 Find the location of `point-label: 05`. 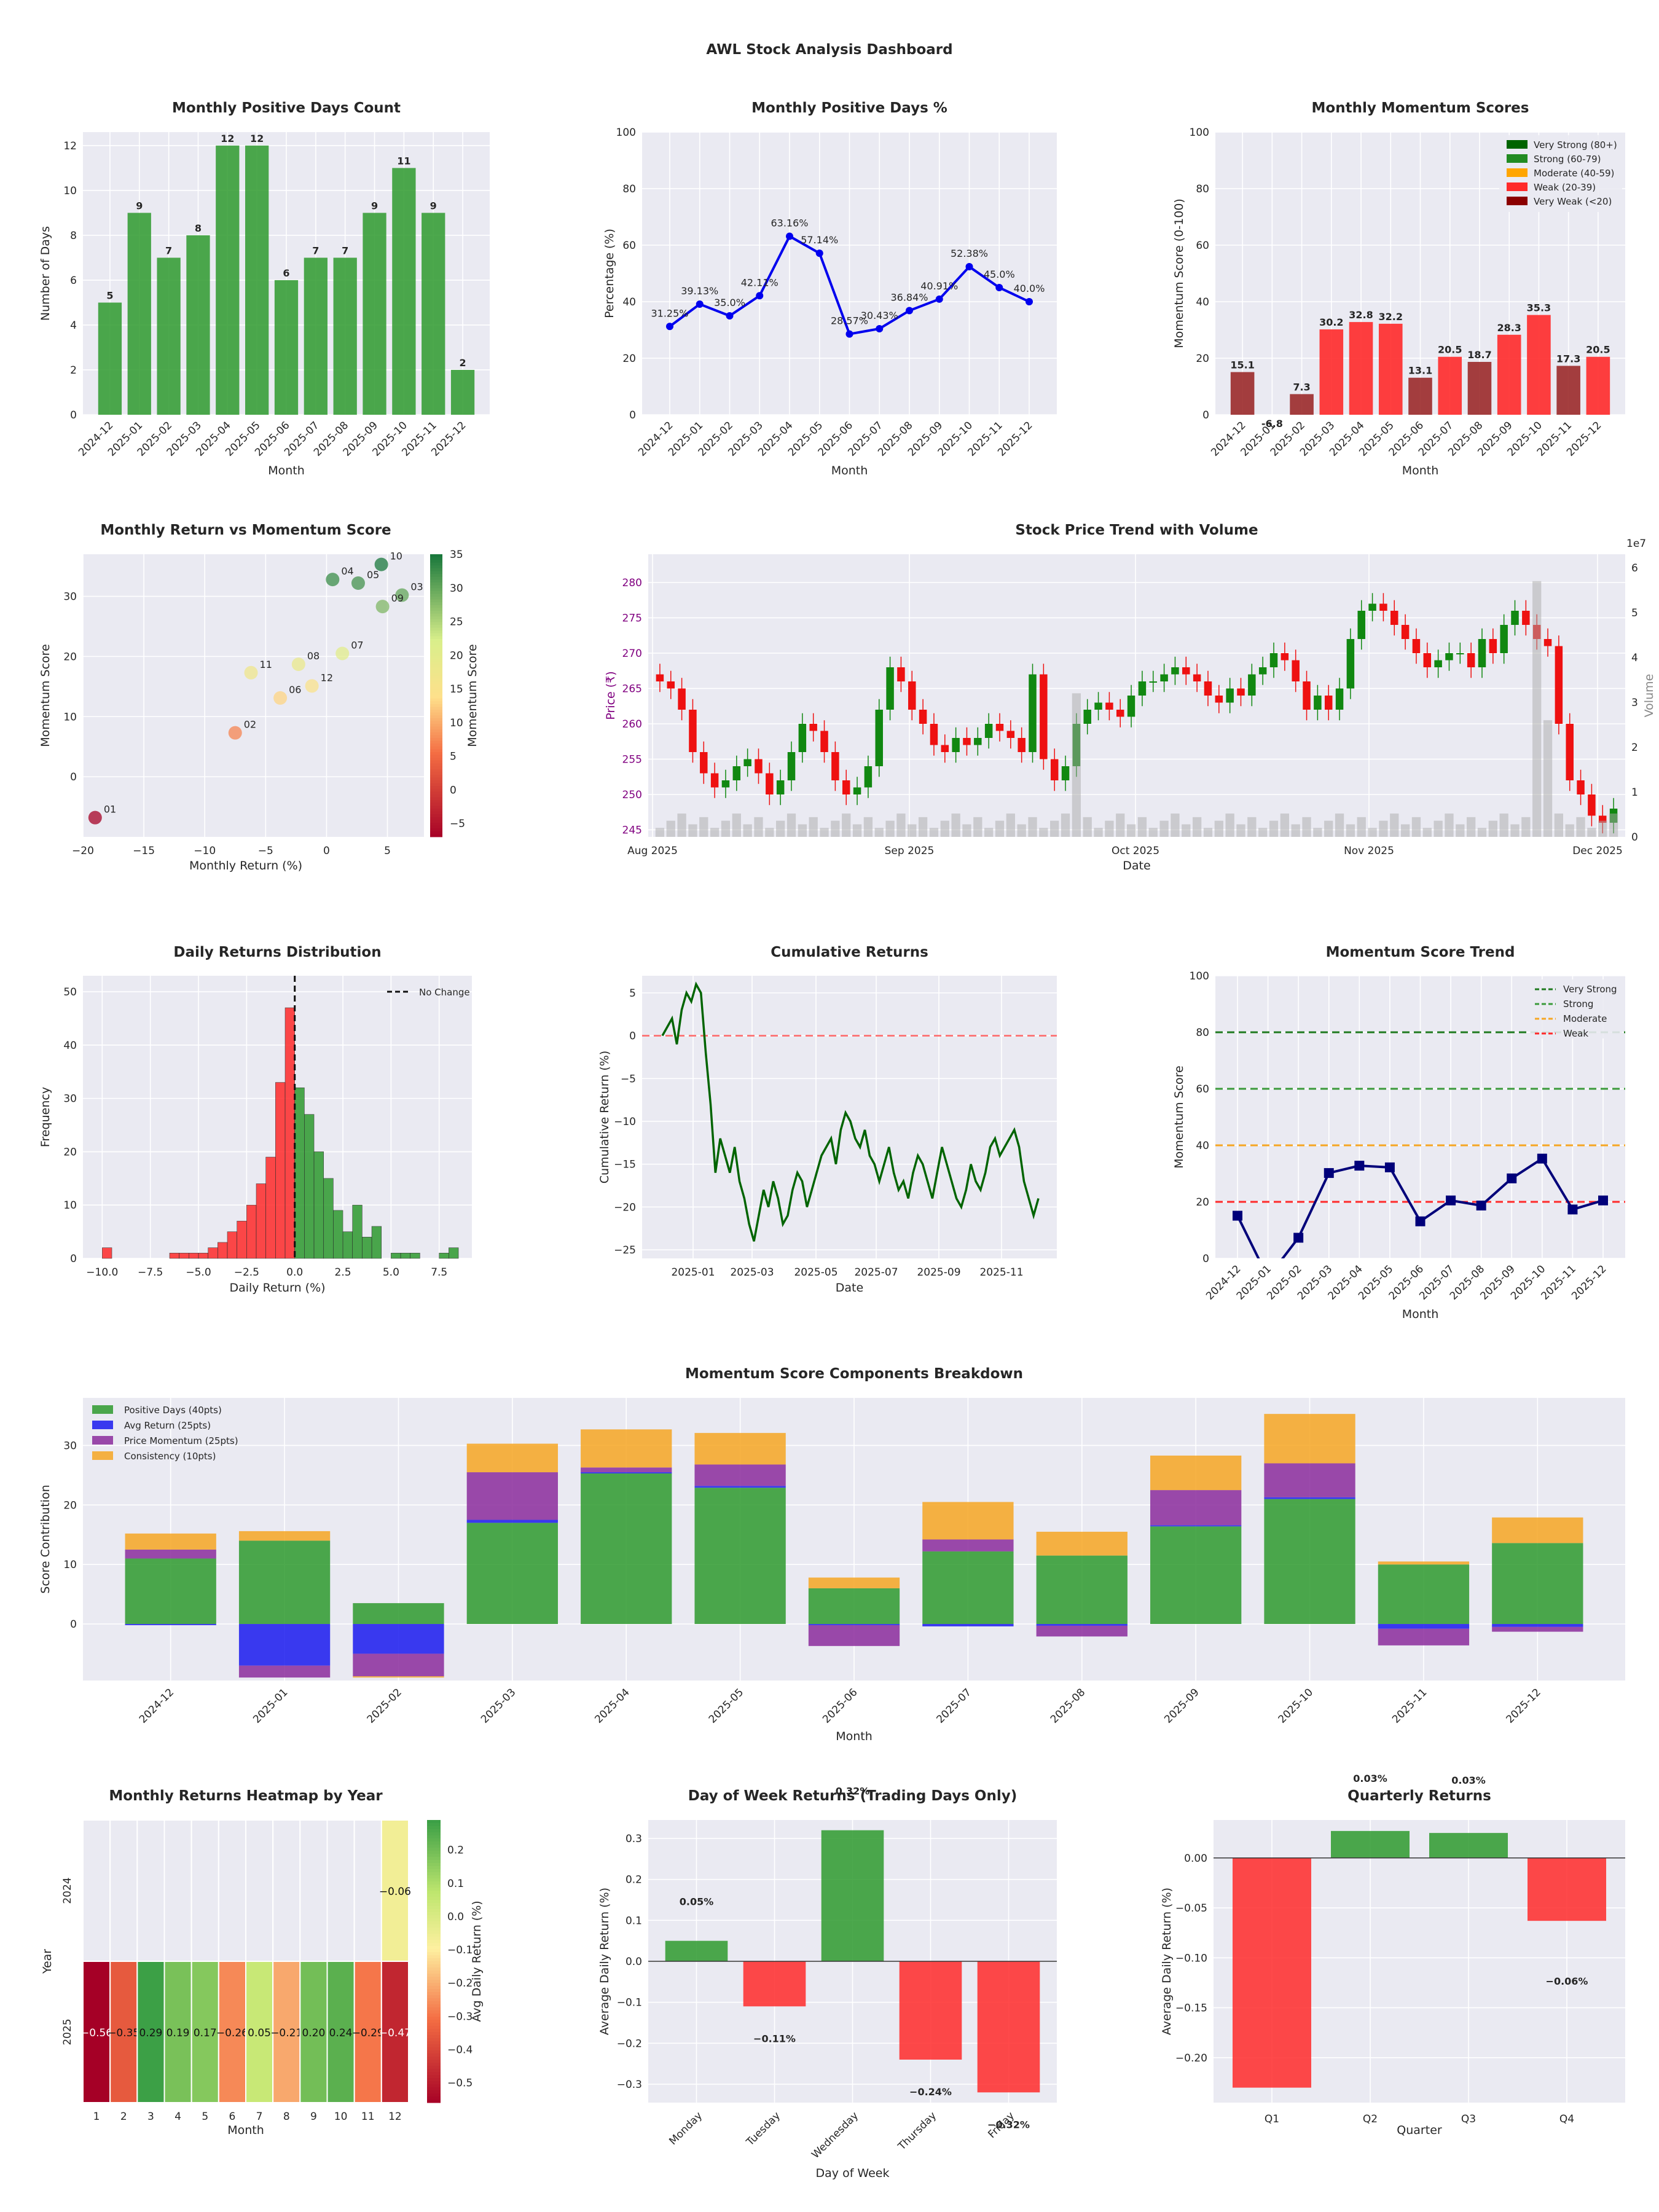

point-label: 05 is located at coordinates (373, 575).